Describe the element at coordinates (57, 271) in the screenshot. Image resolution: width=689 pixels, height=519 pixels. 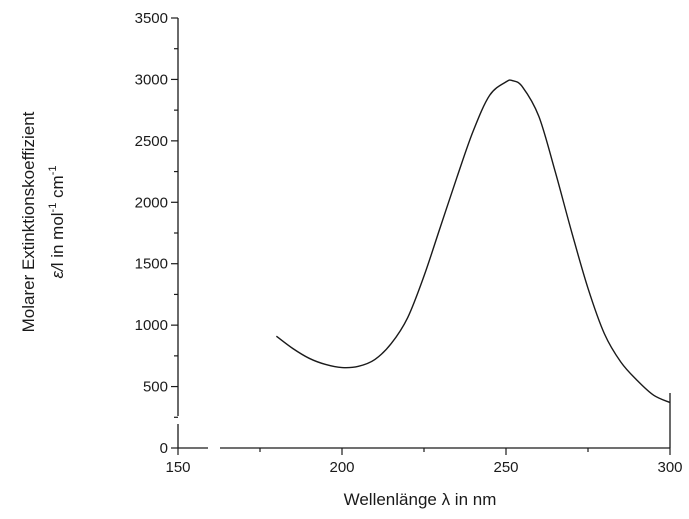
I see `epsilon-symbol: ε/` at that location.